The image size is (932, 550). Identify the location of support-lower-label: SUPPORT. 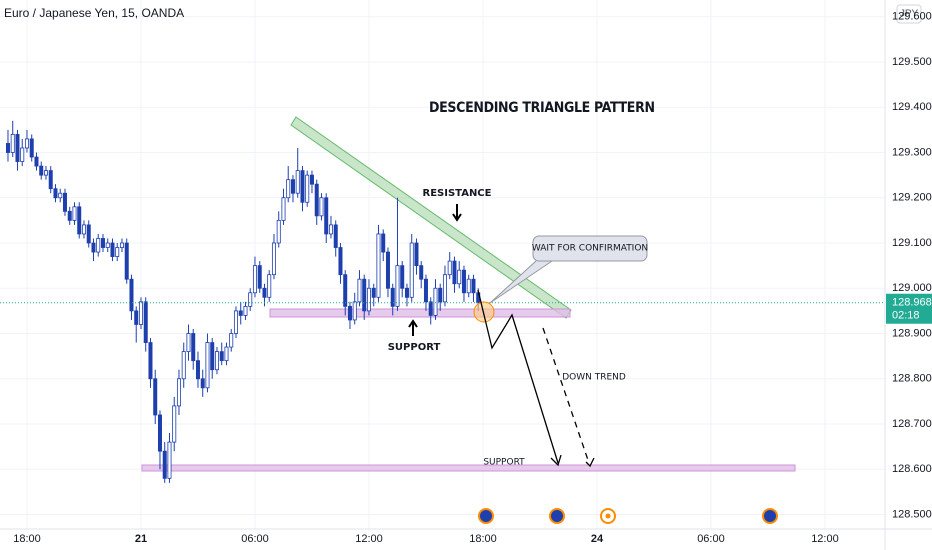
(504, 463).